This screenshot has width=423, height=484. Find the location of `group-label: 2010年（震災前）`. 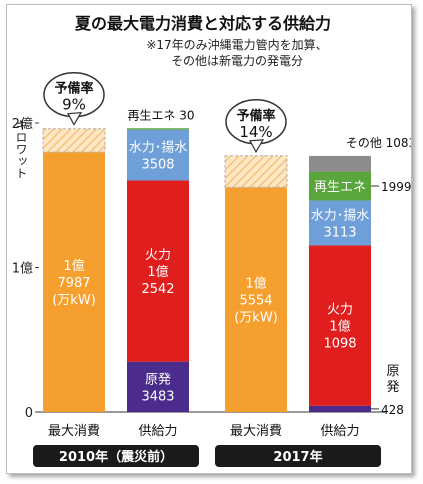

group-label: 2010年（震災前） is located at coordinates (116, 457).